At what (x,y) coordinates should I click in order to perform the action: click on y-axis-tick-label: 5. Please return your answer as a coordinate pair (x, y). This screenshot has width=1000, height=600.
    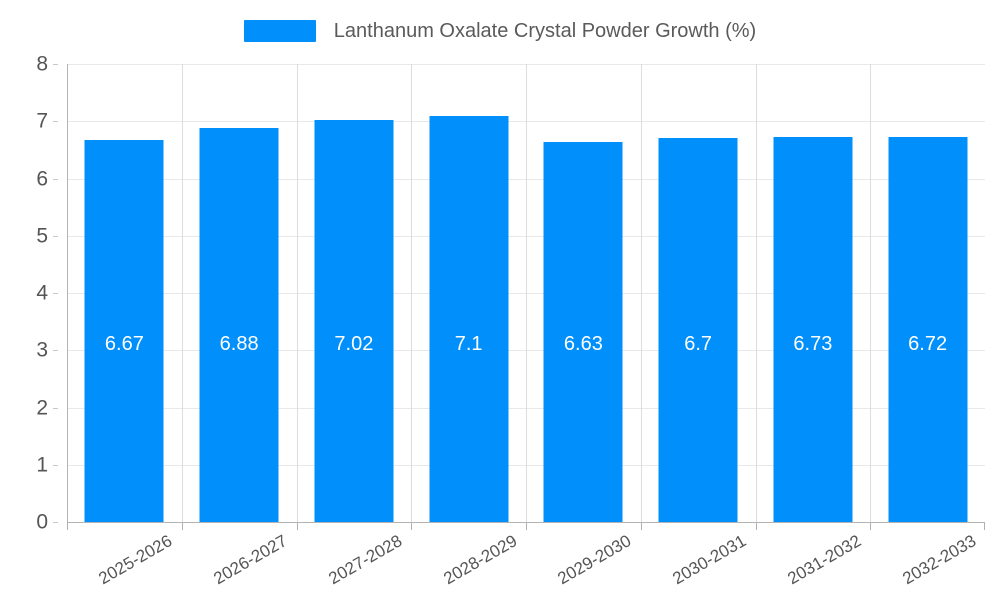
    Looking at the image, I should click on (42, 236).